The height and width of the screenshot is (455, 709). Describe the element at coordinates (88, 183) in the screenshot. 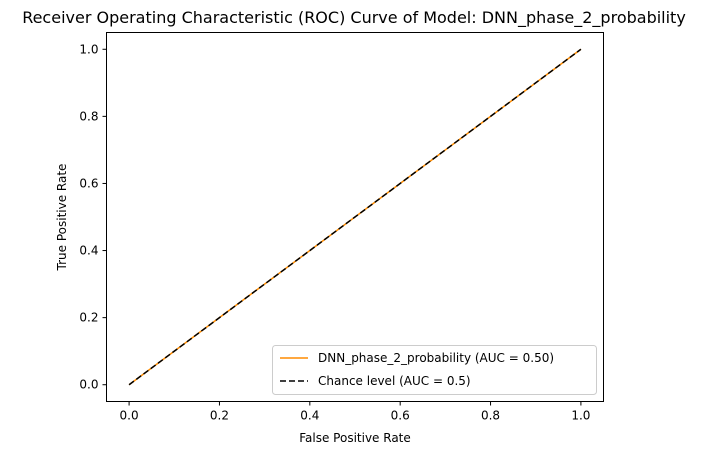

I see `y-tick-label: 0.6` at that location.